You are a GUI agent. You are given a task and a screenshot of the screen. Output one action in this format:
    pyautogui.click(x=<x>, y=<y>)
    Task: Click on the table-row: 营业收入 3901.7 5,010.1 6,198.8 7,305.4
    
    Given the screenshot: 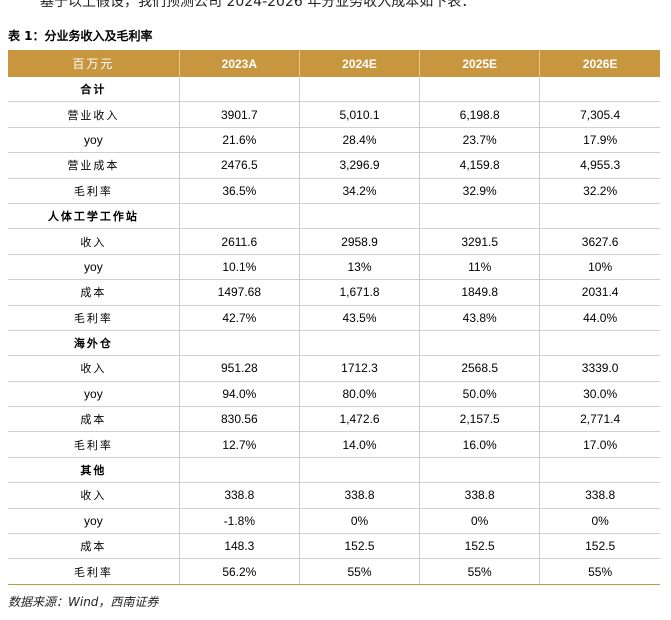 What is the action you would take?
    pyautogui.click(x=334, y=114)
    